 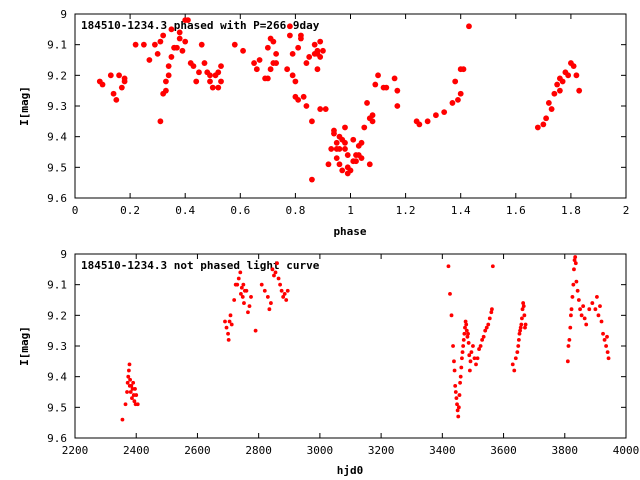 I want to click on phased-x-tick-label: 0.2, so click(x=130, y=210).